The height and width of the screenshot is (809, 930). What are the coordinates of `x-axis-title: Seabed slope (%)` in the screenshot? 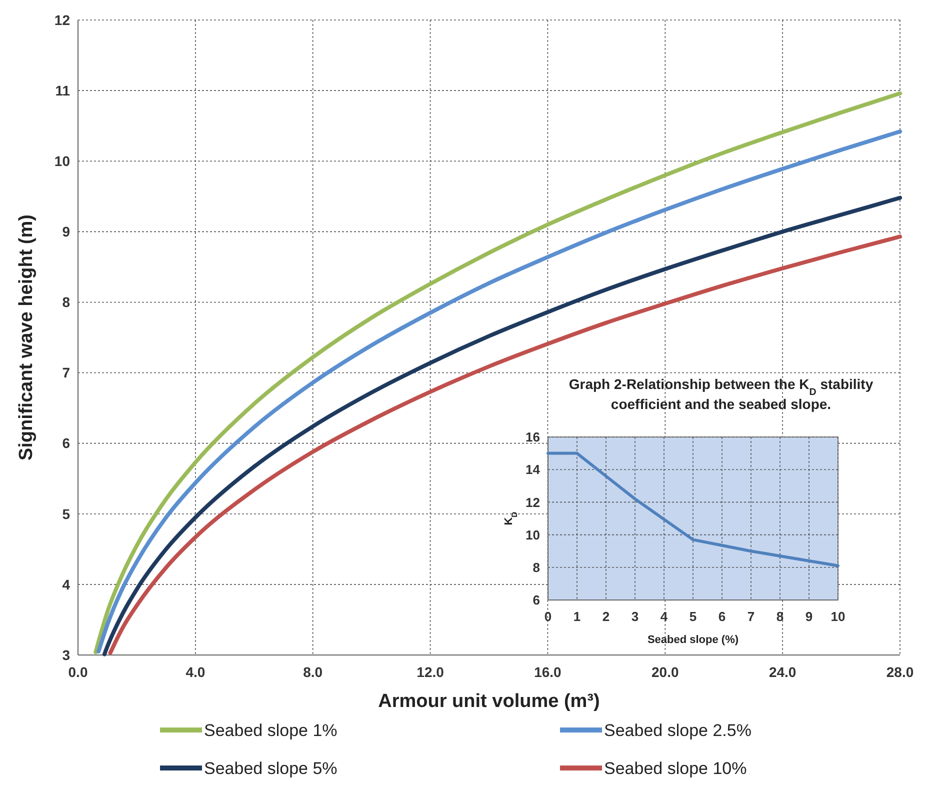 It's located at (693, 640).